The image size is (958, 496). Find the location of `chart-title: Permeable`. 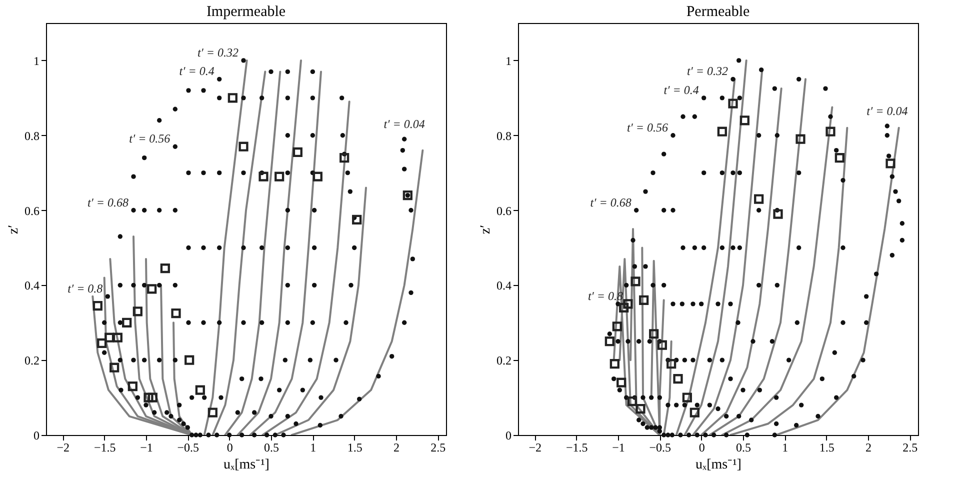

chart-title: Permeable is located at coordinates (718, 12).